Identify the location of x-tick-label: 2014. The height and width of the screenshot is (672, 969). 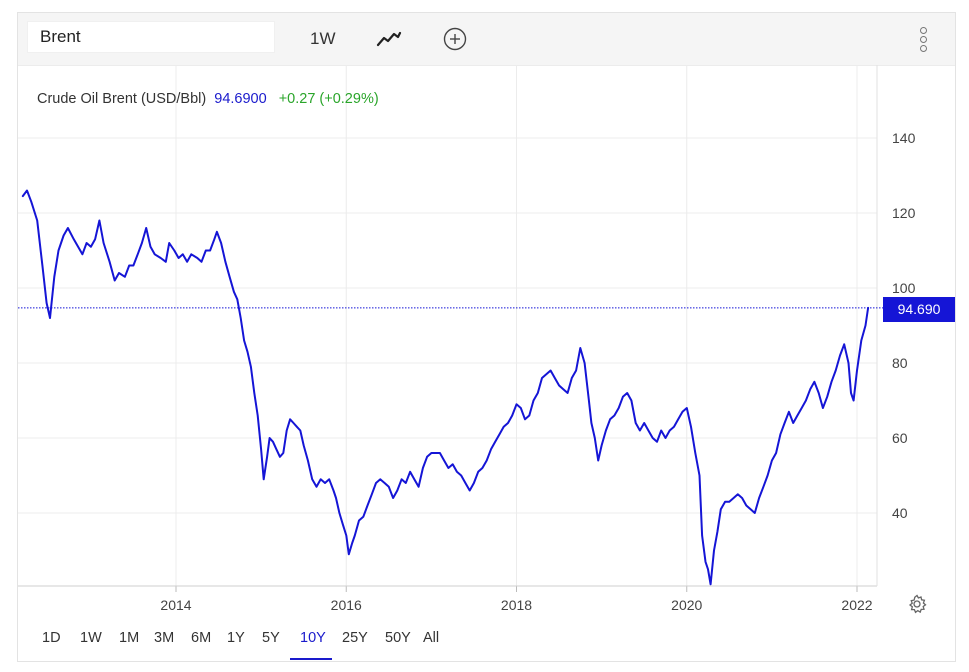
(175, 605).